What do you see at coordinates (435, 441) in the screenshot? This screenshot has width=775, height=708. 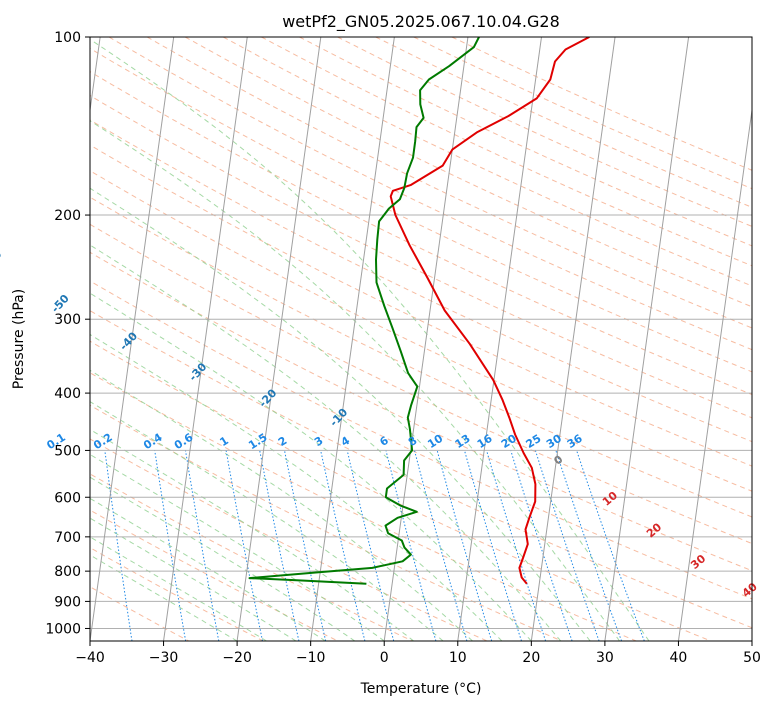 I see `mixing-ratio-label: 10` at bounding box center [435, 441].